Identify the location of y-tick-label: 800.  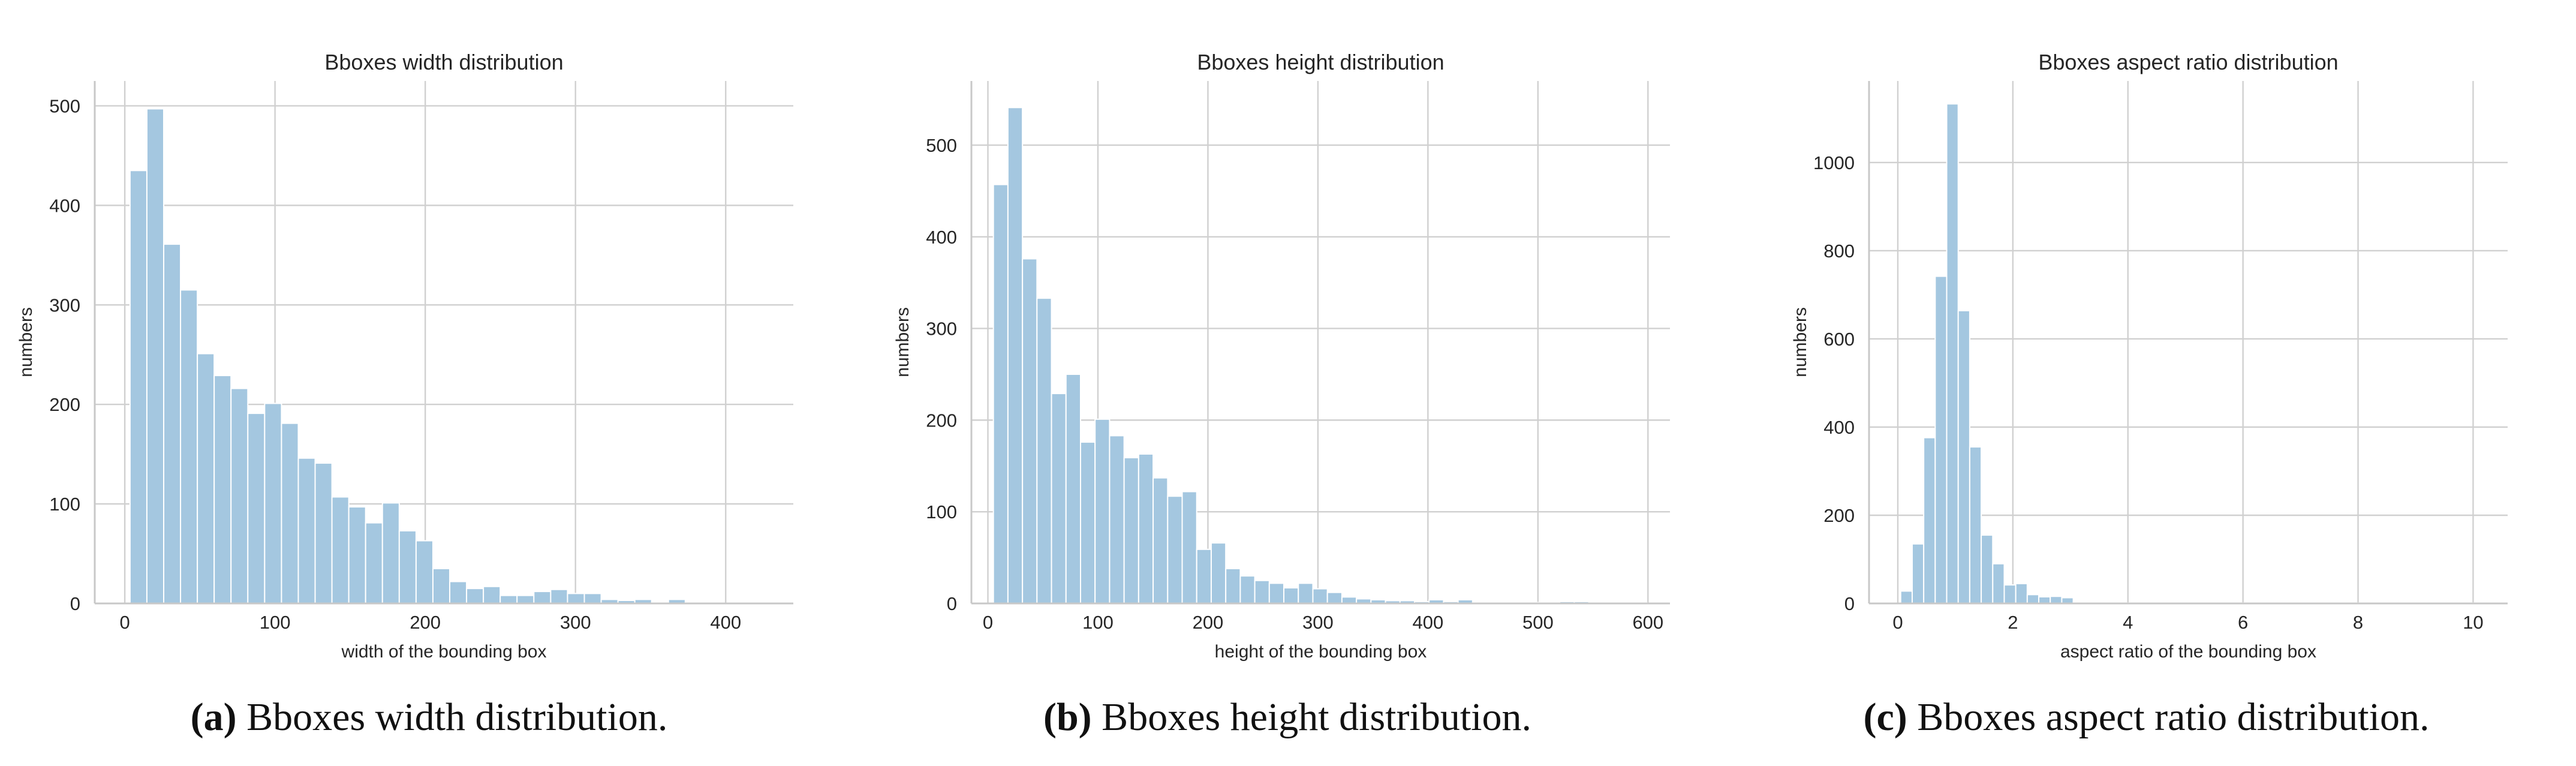
(1839, 251).